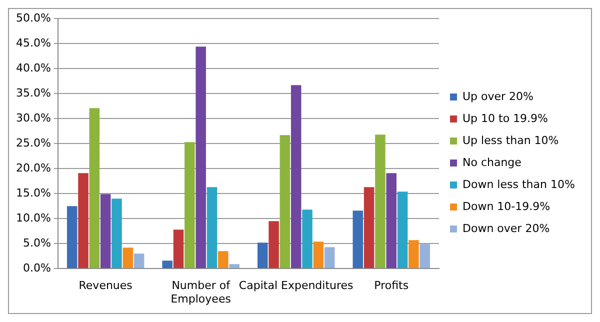  Describe the element at coordinates (33, 93) in the screenshot. I see `y-tick-label: 35.0%` at that location.